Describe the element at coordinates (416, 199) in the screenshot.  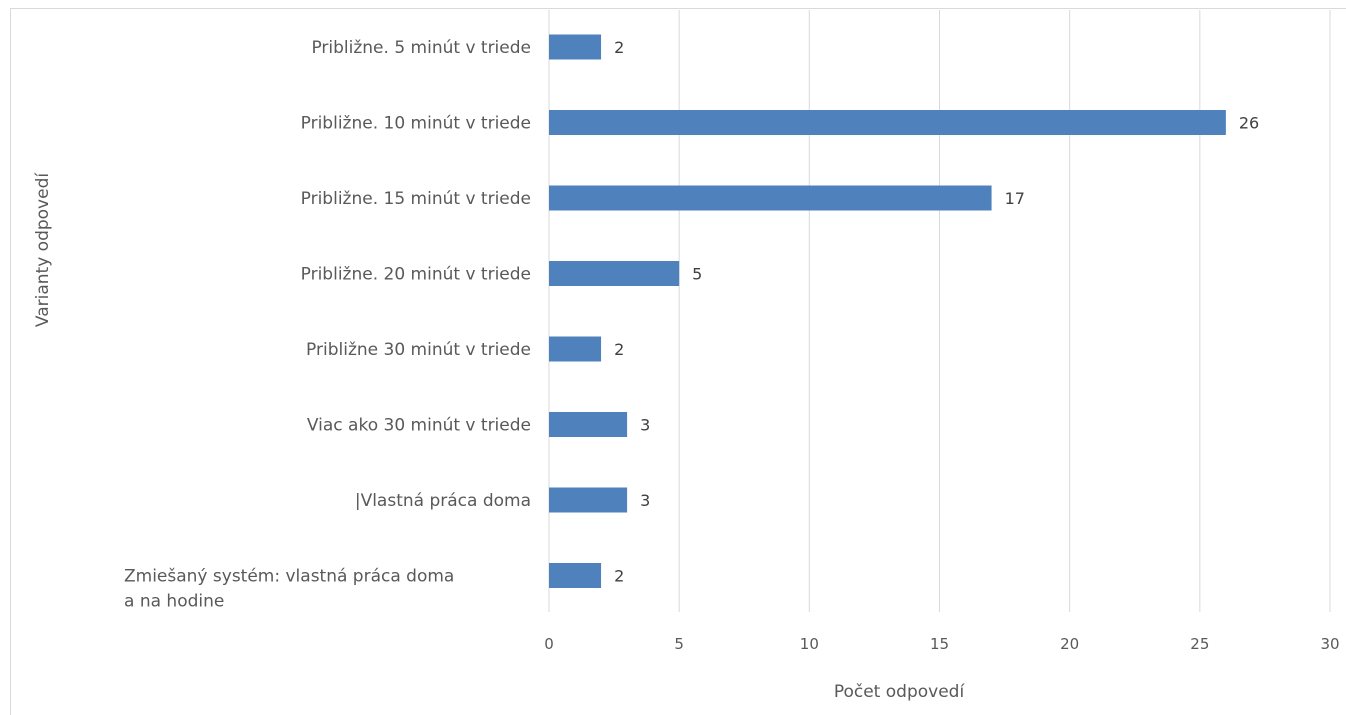
I see `category-label: Približne. 15 minút v triede` at that location.